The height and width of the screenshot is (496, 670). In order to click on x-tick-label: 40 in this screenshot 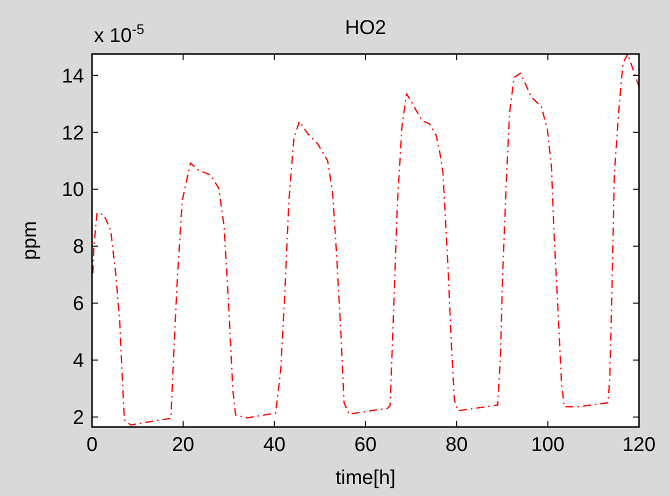, I will do `click(274, 445)`.